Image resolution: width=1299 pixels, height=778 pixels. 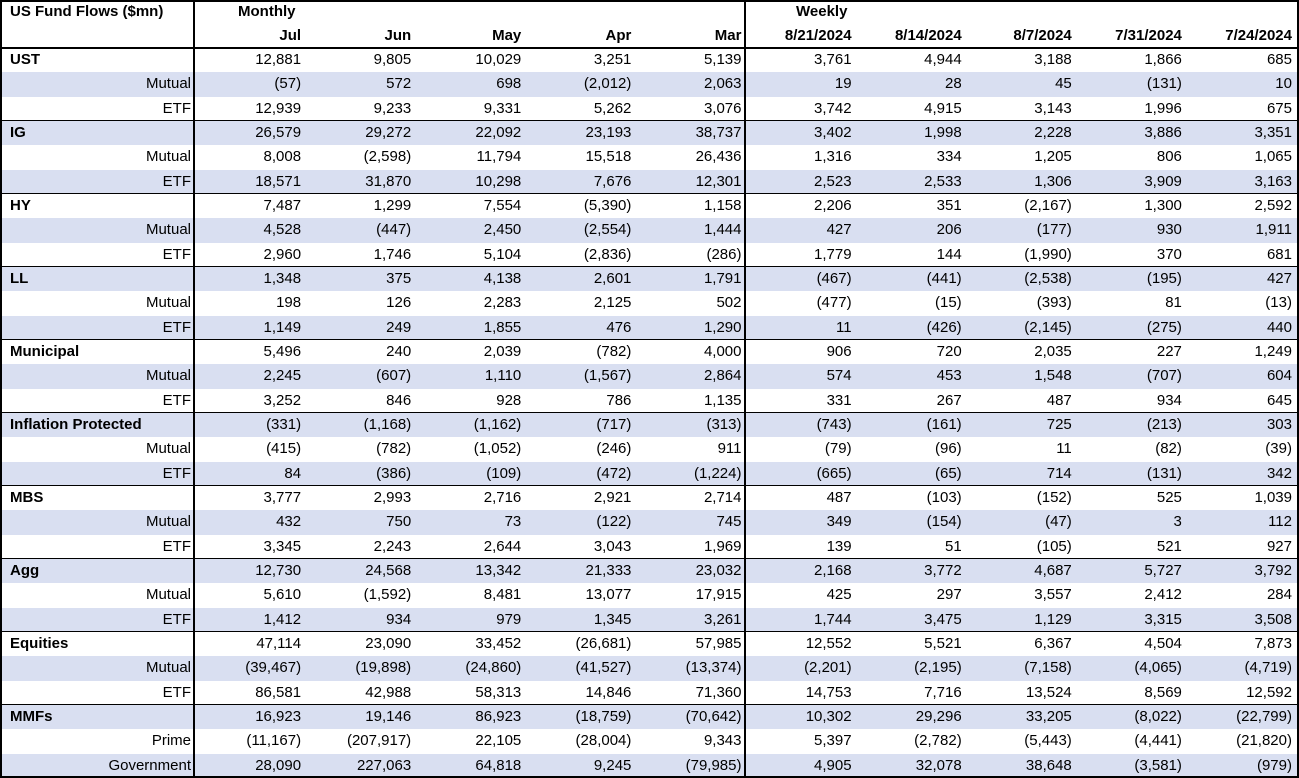 What do you see at coordinates (399, 351) in the screenshot?
I see `value-cell: 240` at bounding box center [399, 351].